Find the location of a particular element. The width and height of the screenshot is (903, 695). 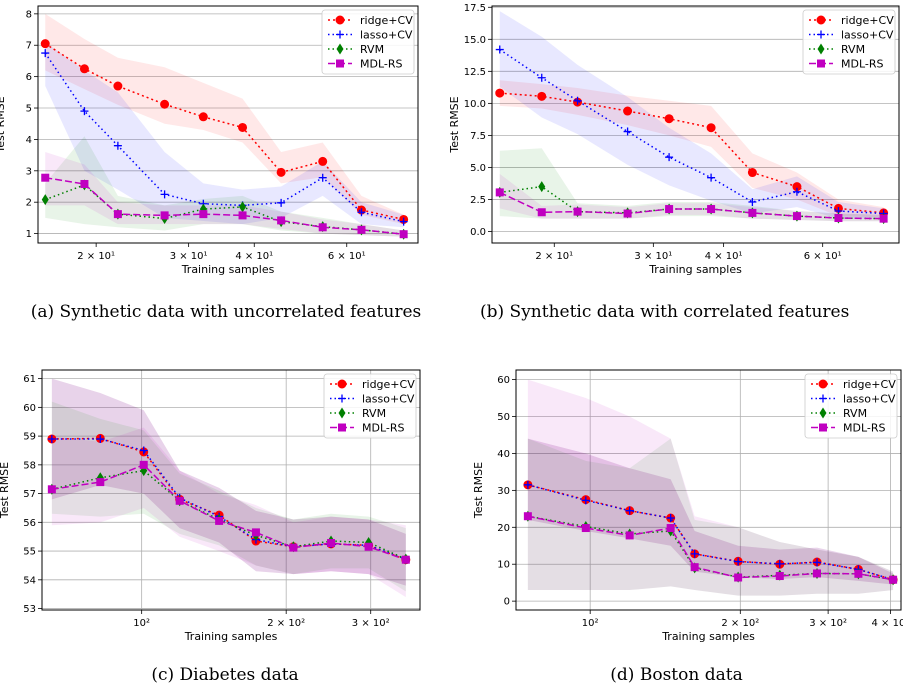

ytick-label-c-8: 61 is located at coordinates (29, 379).